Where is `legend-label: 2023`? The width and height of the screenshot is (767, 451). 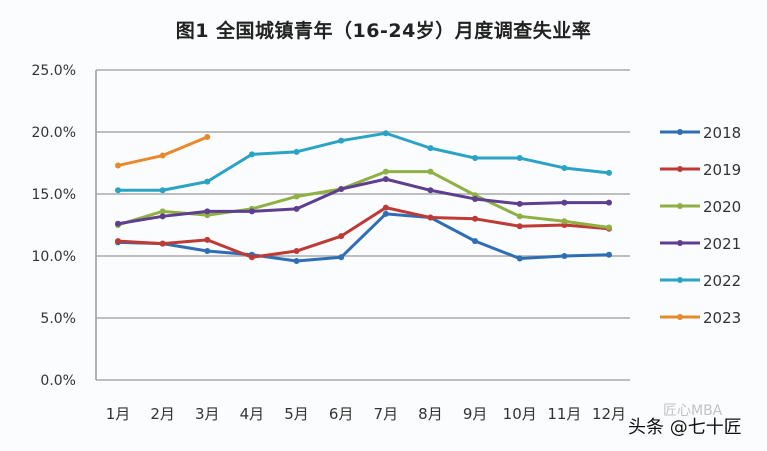
legend-label: 2023 is located at coordinates (722, 318).